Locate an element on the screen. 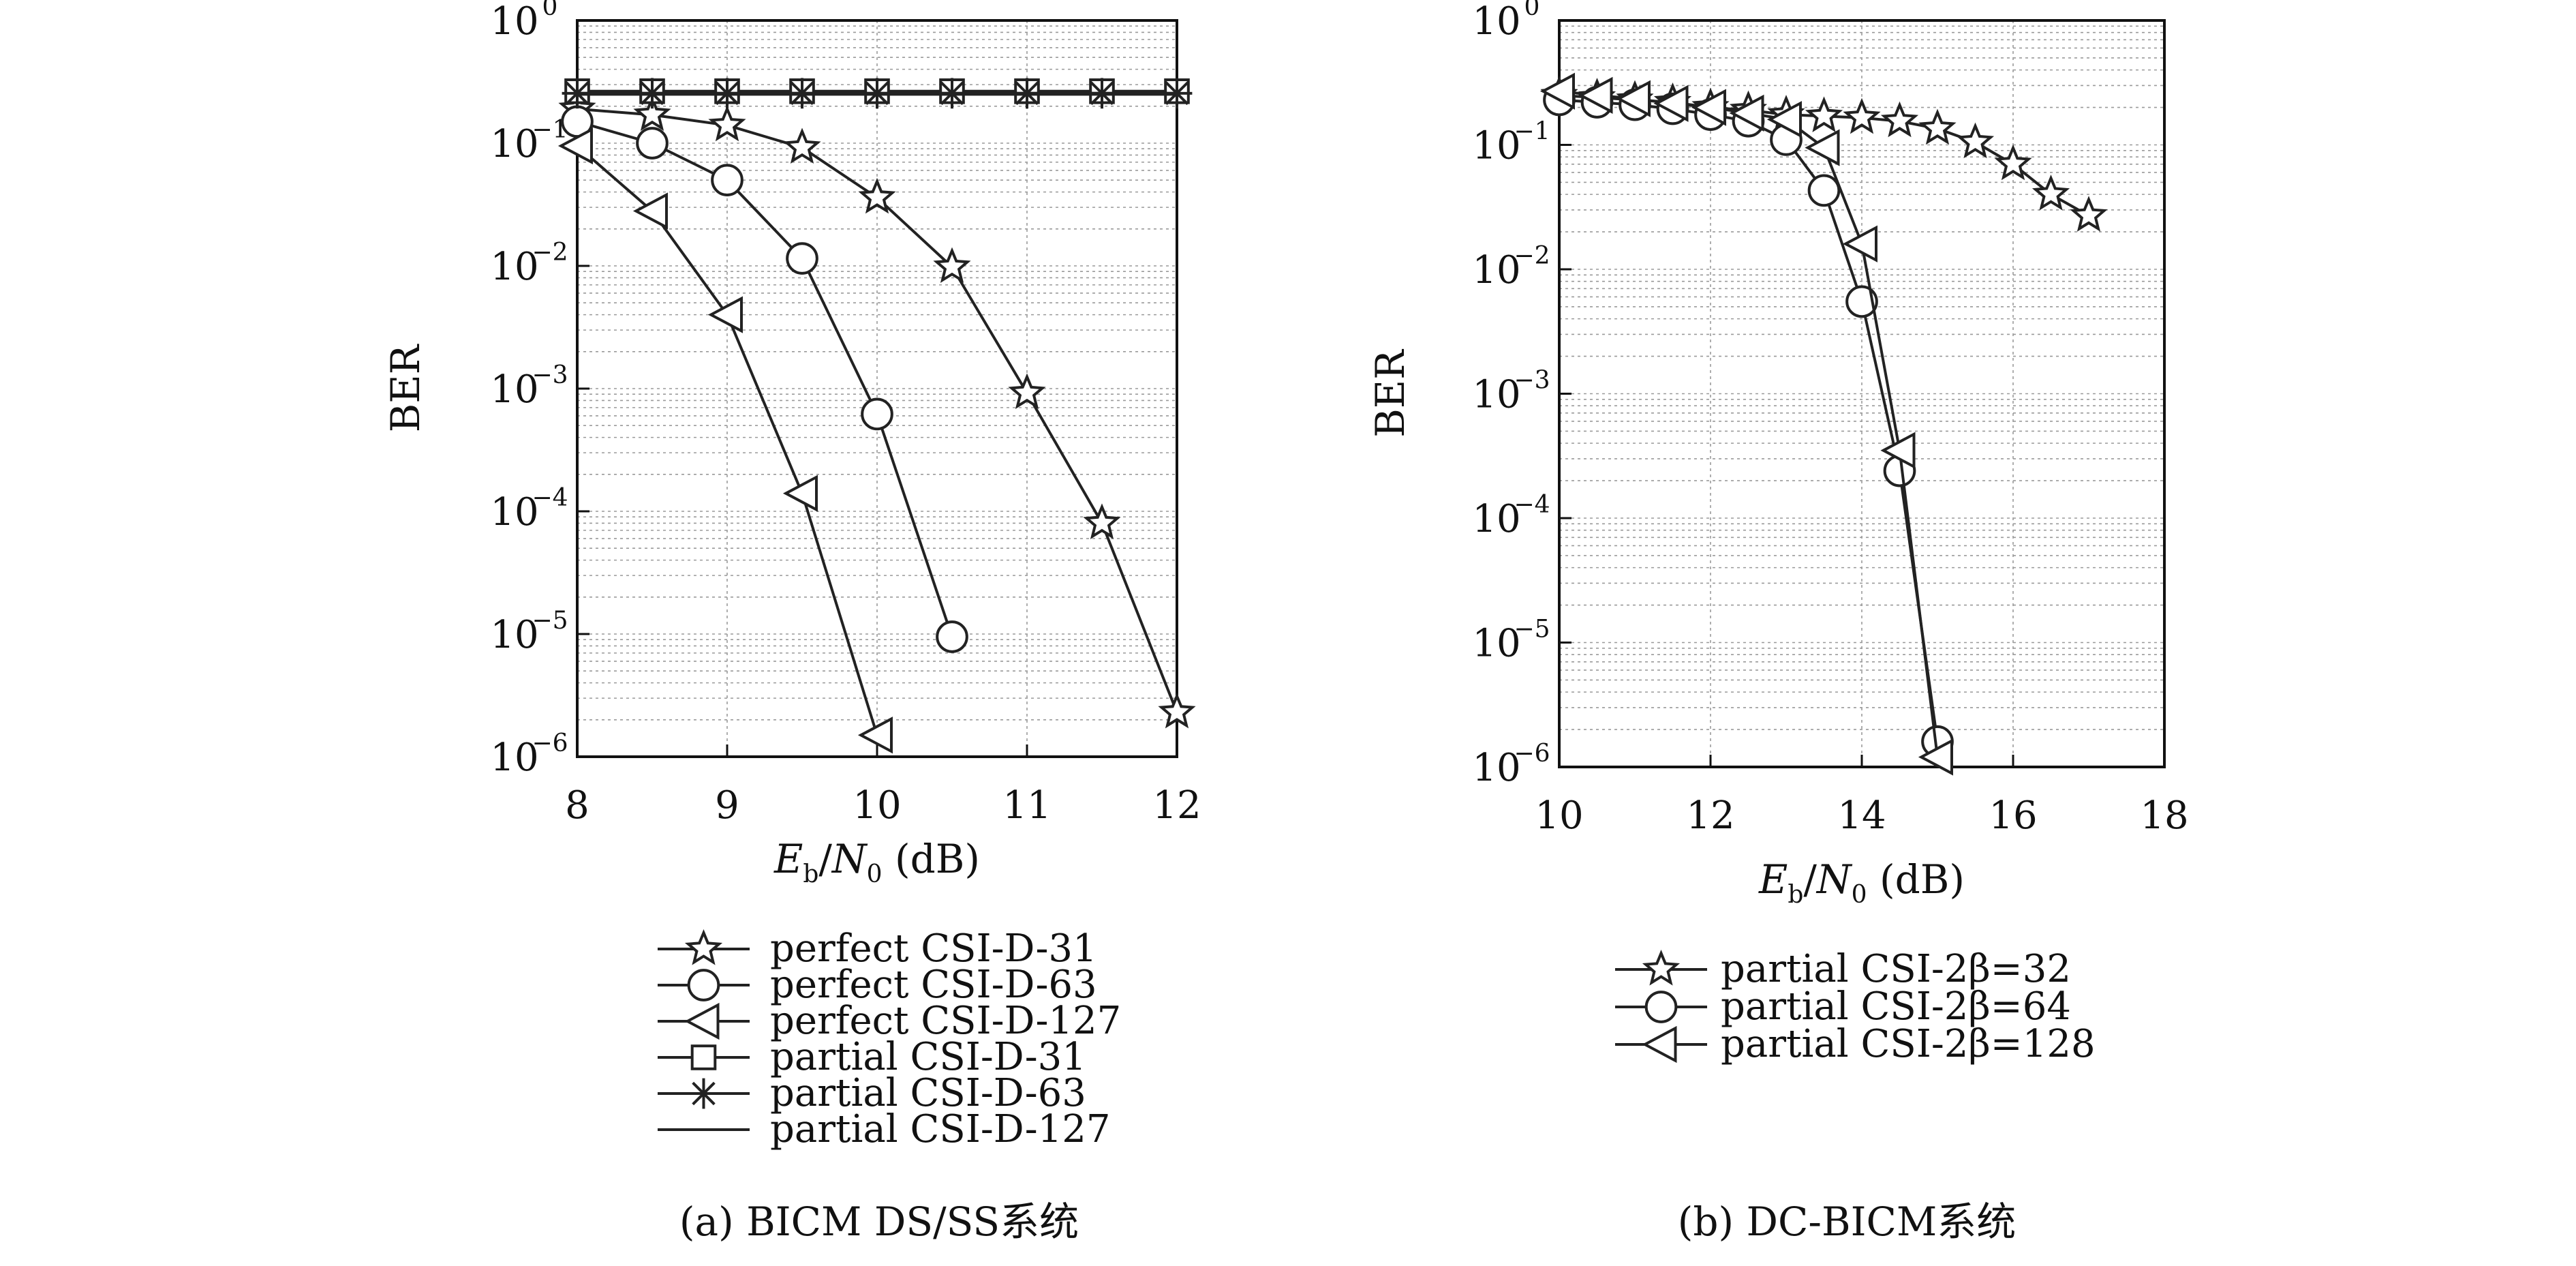 This screenshot has height=1266, width=2576. legend-label: partial CSI-2β=128 is located at coordinates (1908, 1044).